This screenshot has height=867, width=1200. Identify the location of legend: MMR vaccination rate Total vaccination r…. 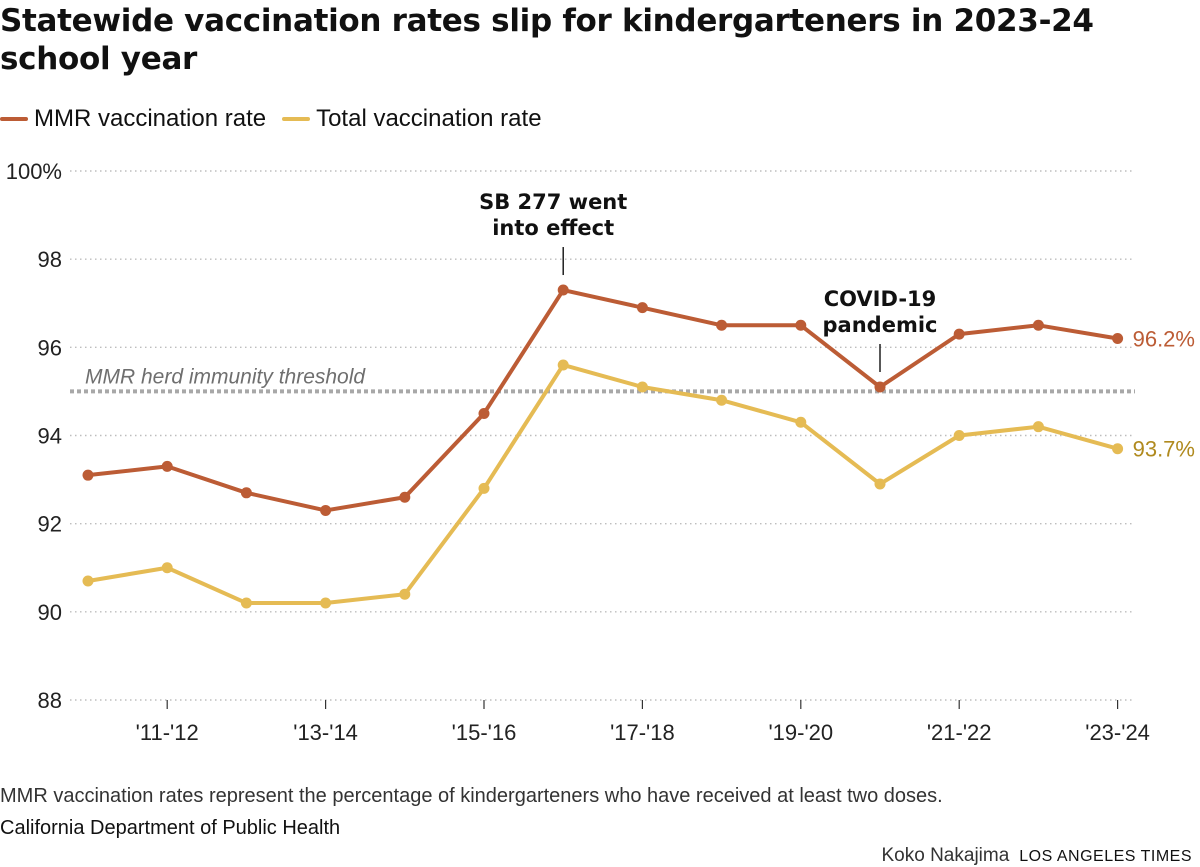
(279, 119).